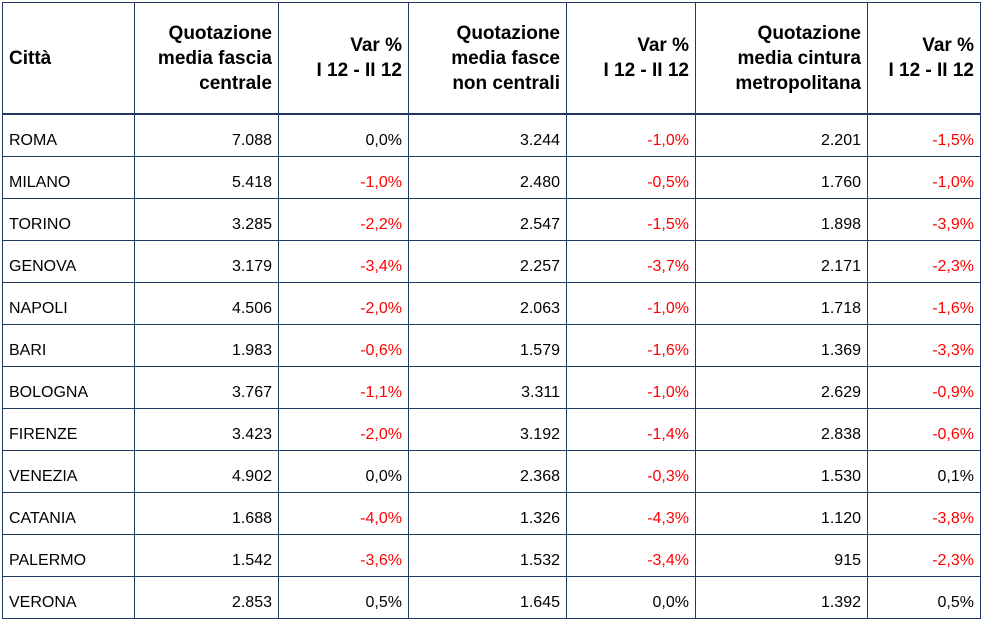  Describe the element at coordinates (206, 471) in the screenshot. I see `value-cell: 4.902` at that location.